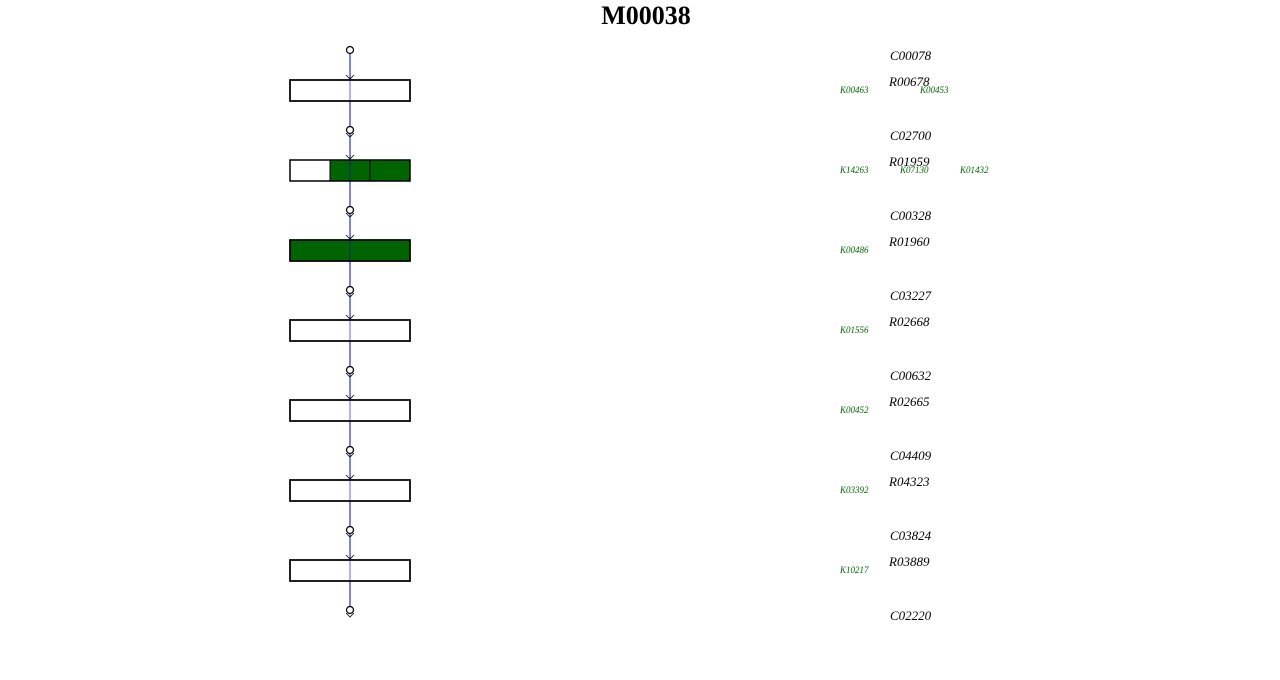  What do you see at coordinates (911, 215) in the screenshot?
I see `compound-label: C00328` at bounding box center [911, 215].